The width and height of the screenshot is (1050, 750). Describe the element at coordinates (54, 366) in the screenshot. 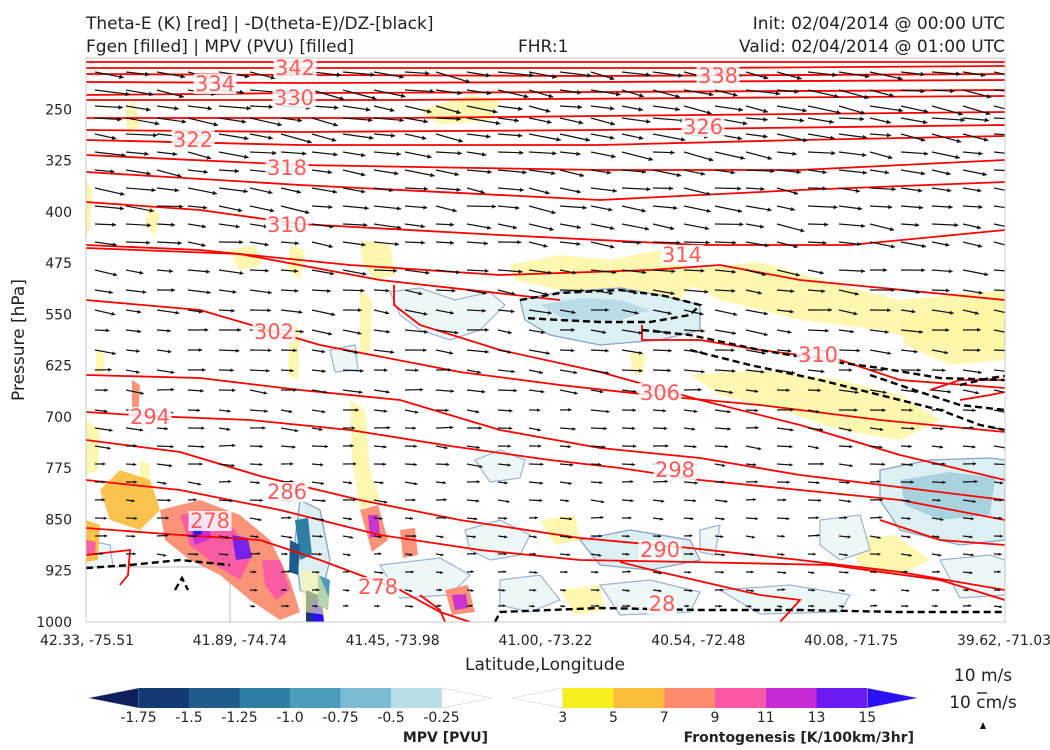

I see `y-axis: 250 325 400 475 550 625 700 775 850 925 1000` at that location.